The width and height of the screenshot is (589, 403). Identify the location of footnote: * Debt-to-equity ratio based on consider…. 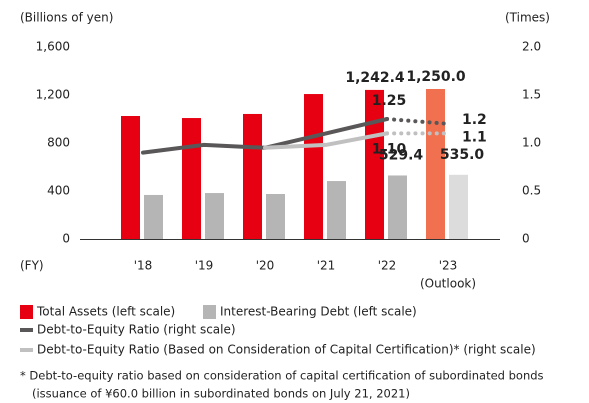
(282, 376).